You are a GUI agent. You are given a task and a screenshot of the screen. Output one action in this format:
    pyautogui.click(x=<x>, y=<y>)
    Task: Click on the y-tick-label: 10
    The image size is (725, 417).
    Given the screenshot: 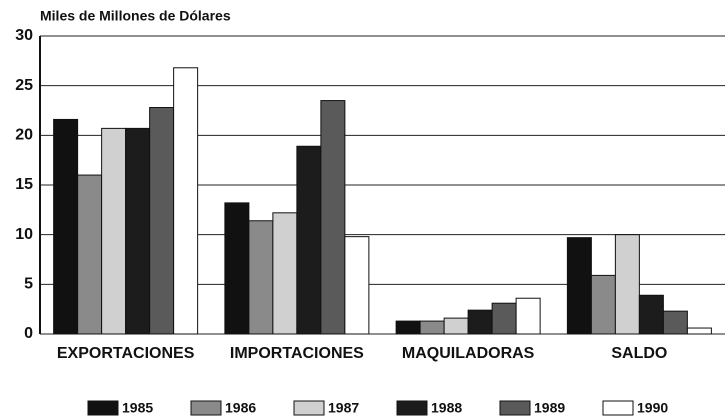 What is the action you would take?
    pyautogui.click(x=24, y=234)
    